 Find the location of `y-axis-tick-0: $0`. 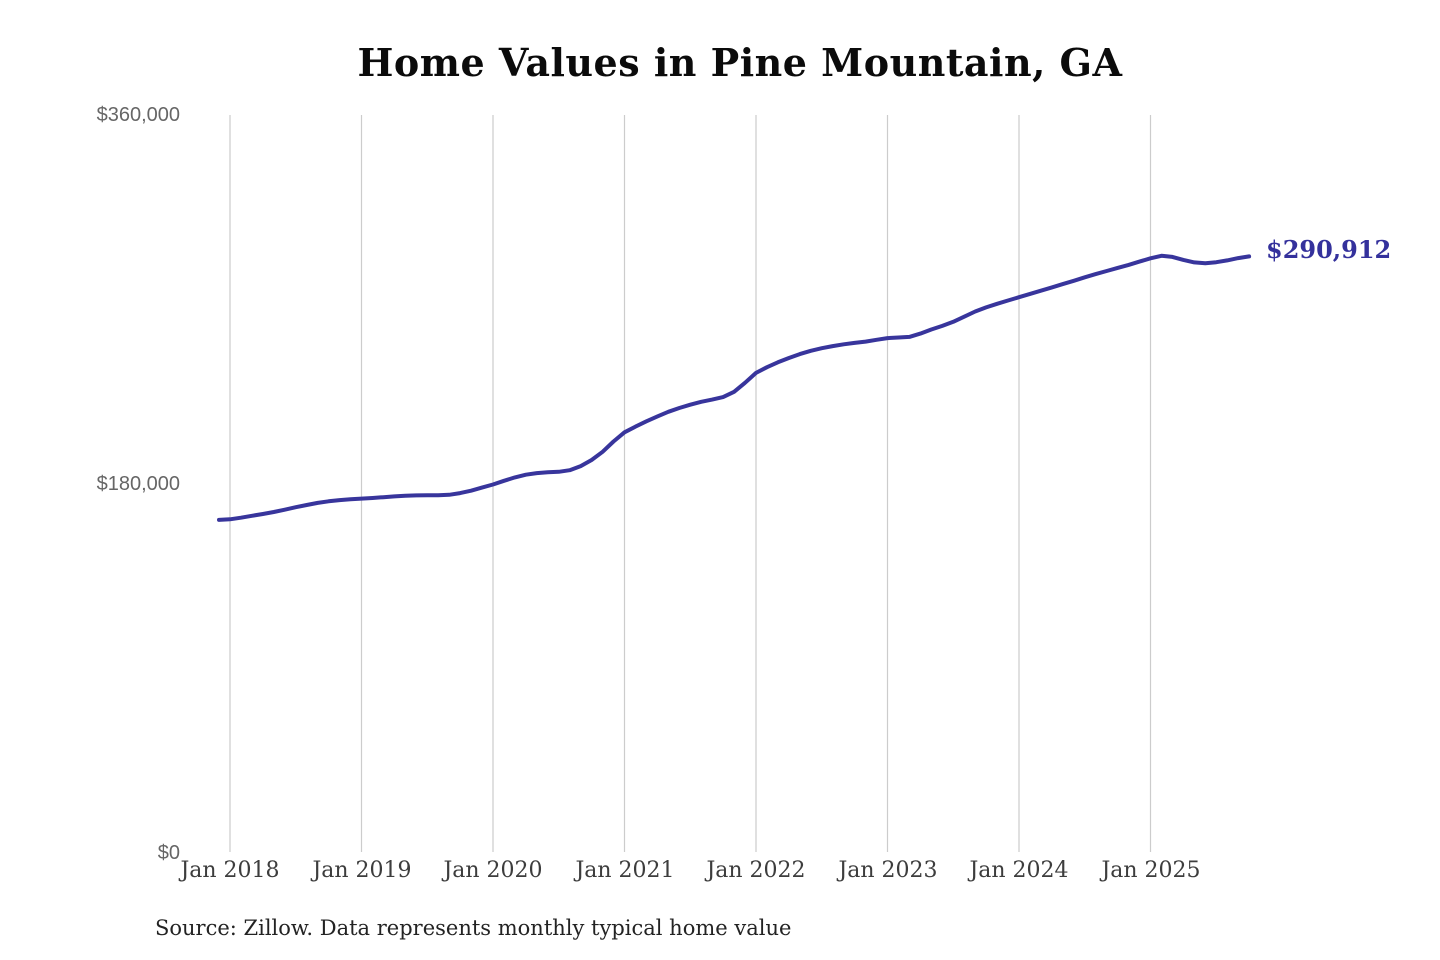

y-axis-tick-0: $0 is located at coordinates (168, 853).